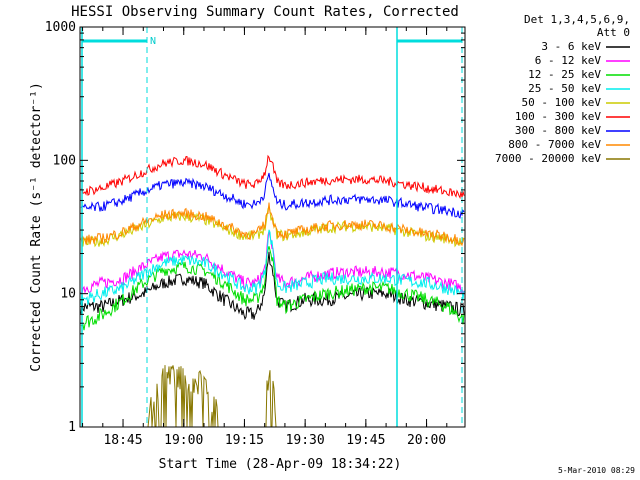  What do you see at coordinates (122, 440) in the screenshot?
I see `x-tick-label-0: 18:45` at bounding box center [122, 440].